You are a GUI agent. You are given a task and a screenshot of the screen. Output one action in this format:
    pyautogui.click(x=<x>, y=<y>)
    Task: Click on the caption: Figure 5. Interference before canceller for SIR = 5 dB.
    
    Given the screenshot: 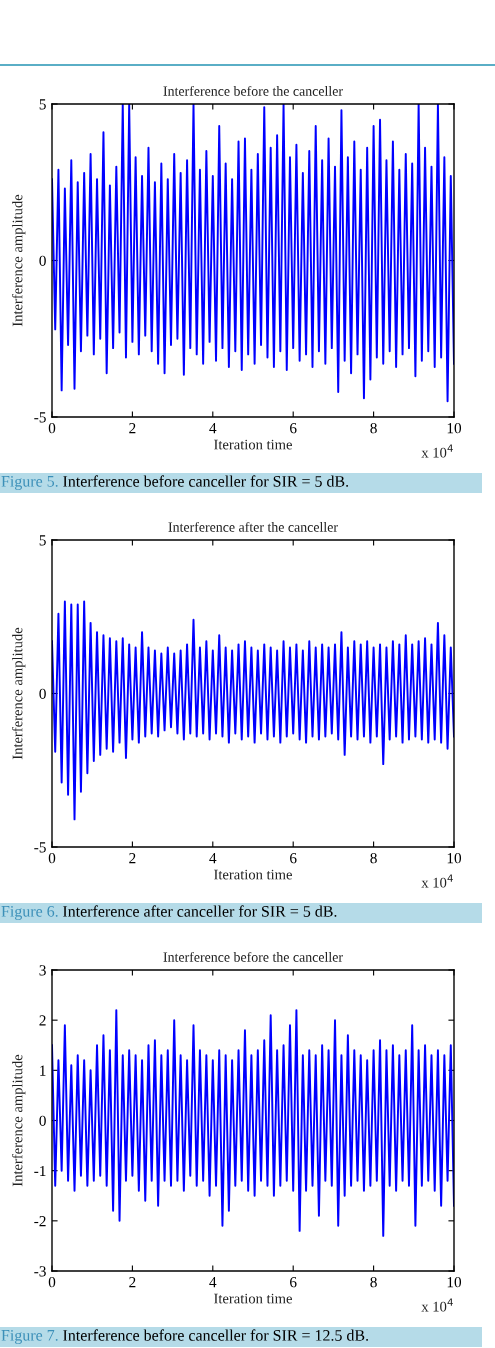 What is the action you would take?
    pyautogui.click(x=175, y=482)
    